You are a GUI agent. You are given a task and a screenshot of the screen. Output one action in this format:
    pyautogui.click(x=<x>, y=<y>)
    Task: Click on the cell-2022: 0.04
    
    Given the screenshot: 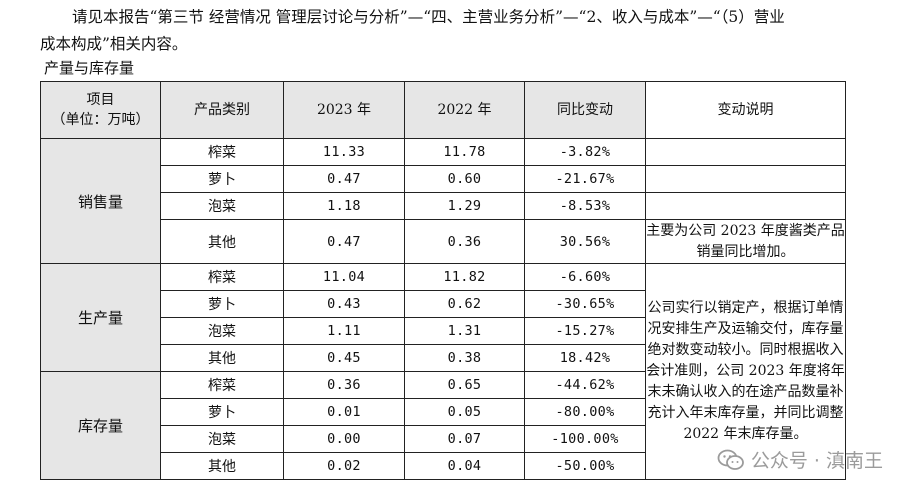 What is the action you would take?
    pyautogui.click(x=464, y=466)
    